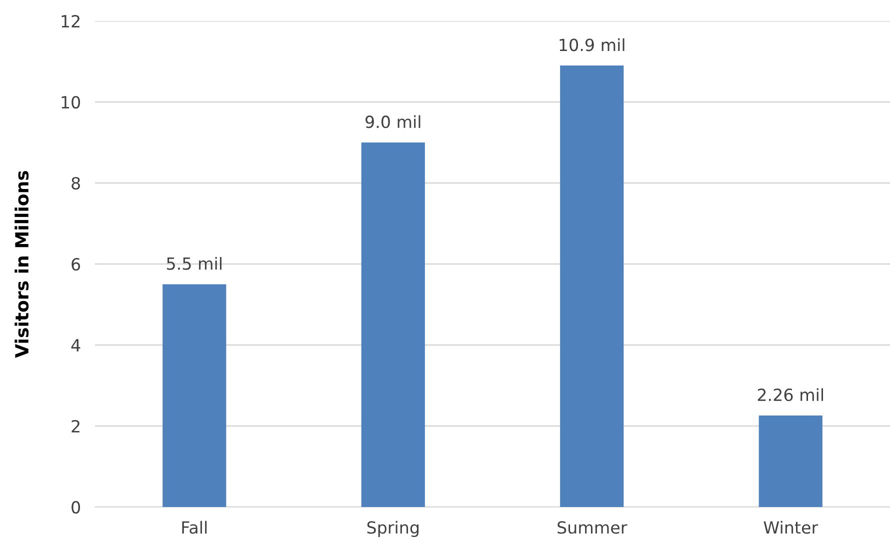 The width and height of the screenshot is (890, 550). I want to click on y-tick-label: 4, so click(75, 345).